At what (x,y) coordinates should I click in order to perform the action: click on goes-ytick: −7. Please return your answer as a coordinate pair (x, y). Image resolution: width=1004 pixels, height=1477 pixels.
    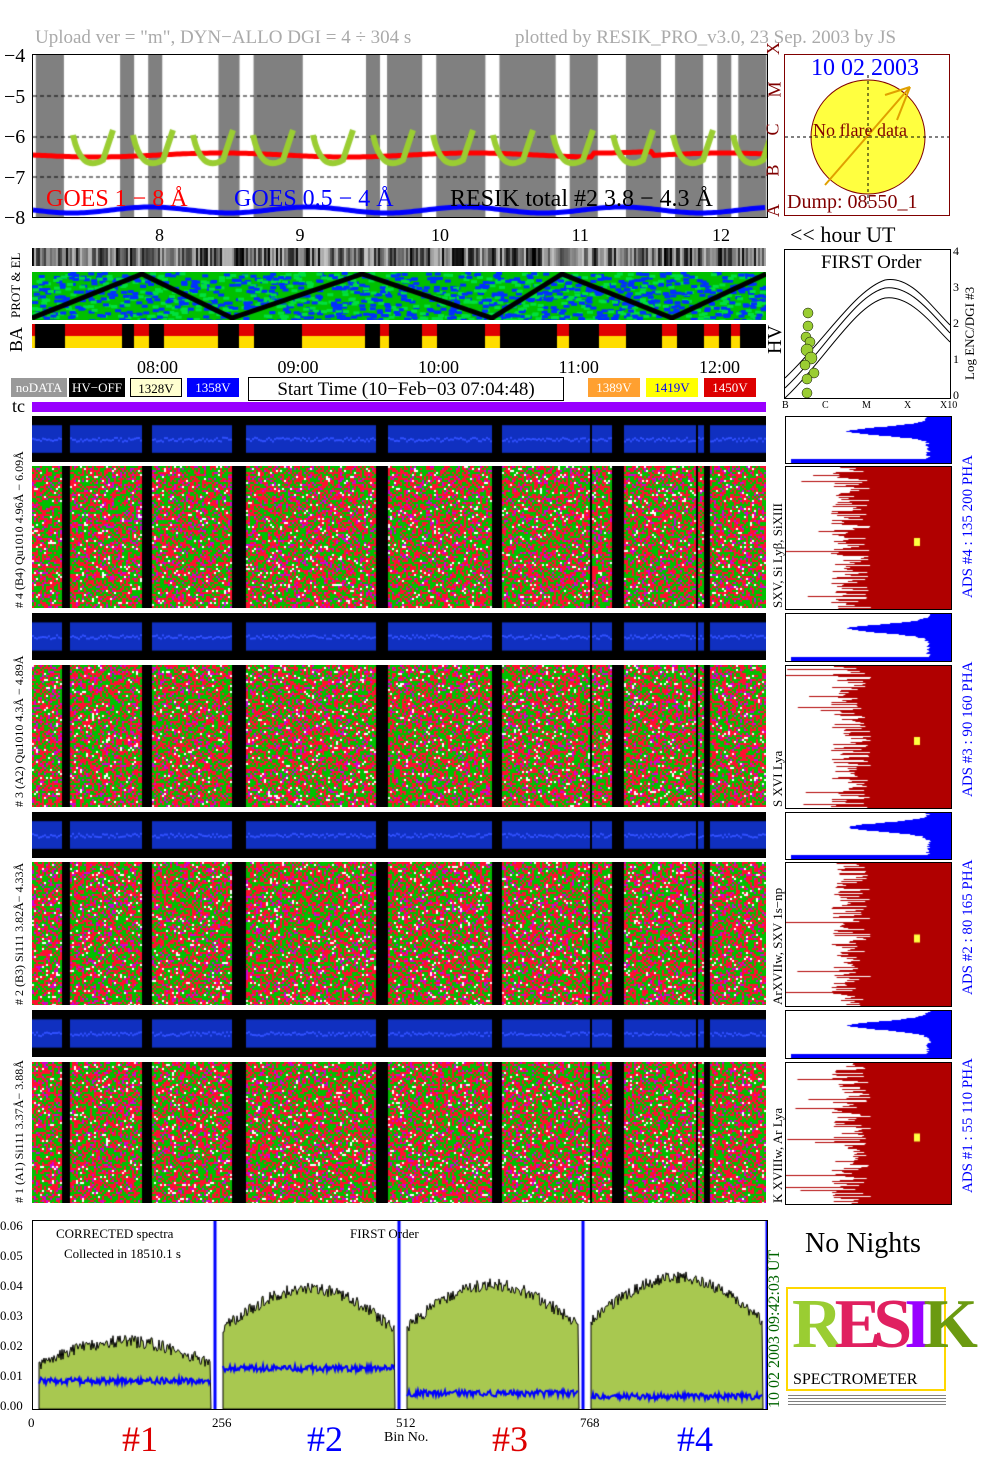
    Looking at the image, I should click on (15, 177).